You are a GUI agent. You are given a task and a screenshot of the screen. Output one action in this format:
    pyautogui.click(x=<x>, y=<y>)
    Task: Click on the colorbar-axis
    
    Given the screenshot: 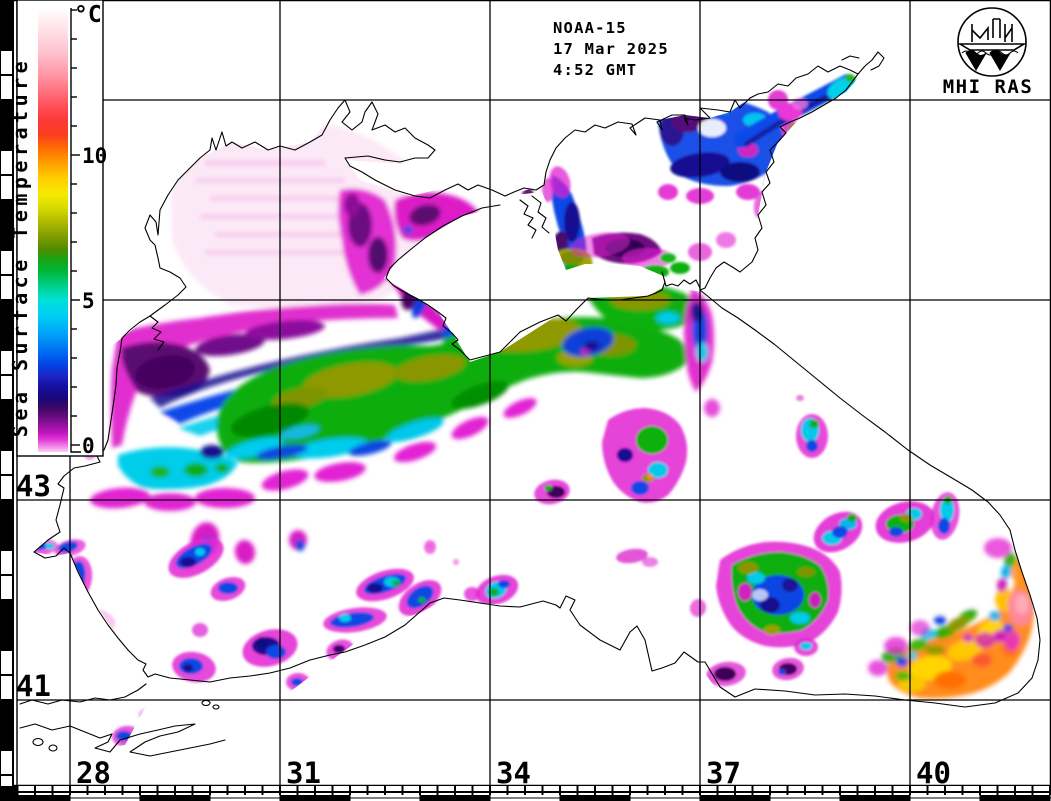 What is the action you would take?
    pyautogui.click(x=75, y=230)
    